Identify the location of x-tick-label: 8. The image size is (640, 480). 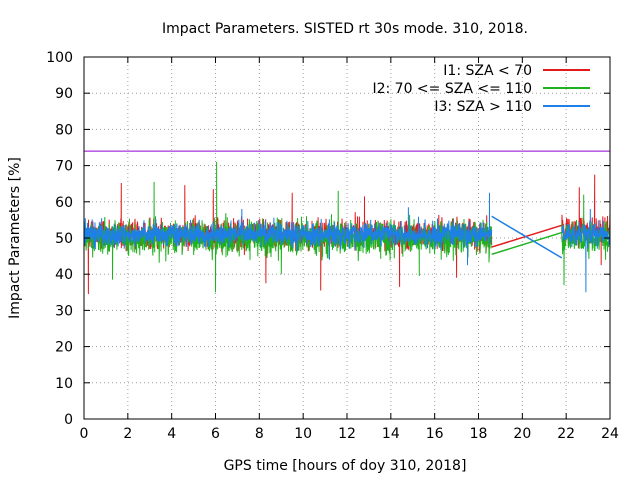
(259, 434).